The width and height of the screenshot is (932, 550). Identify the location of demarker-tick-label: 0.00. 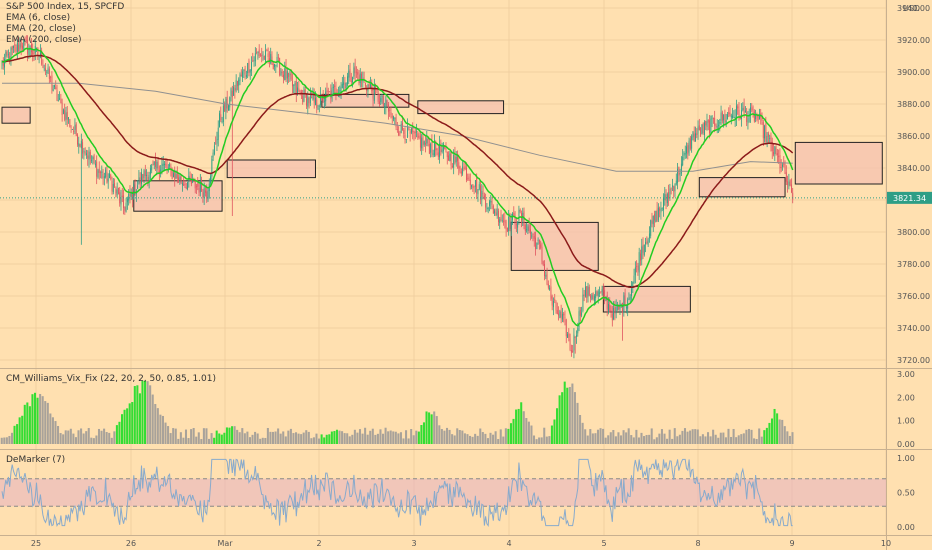
(906, 527).